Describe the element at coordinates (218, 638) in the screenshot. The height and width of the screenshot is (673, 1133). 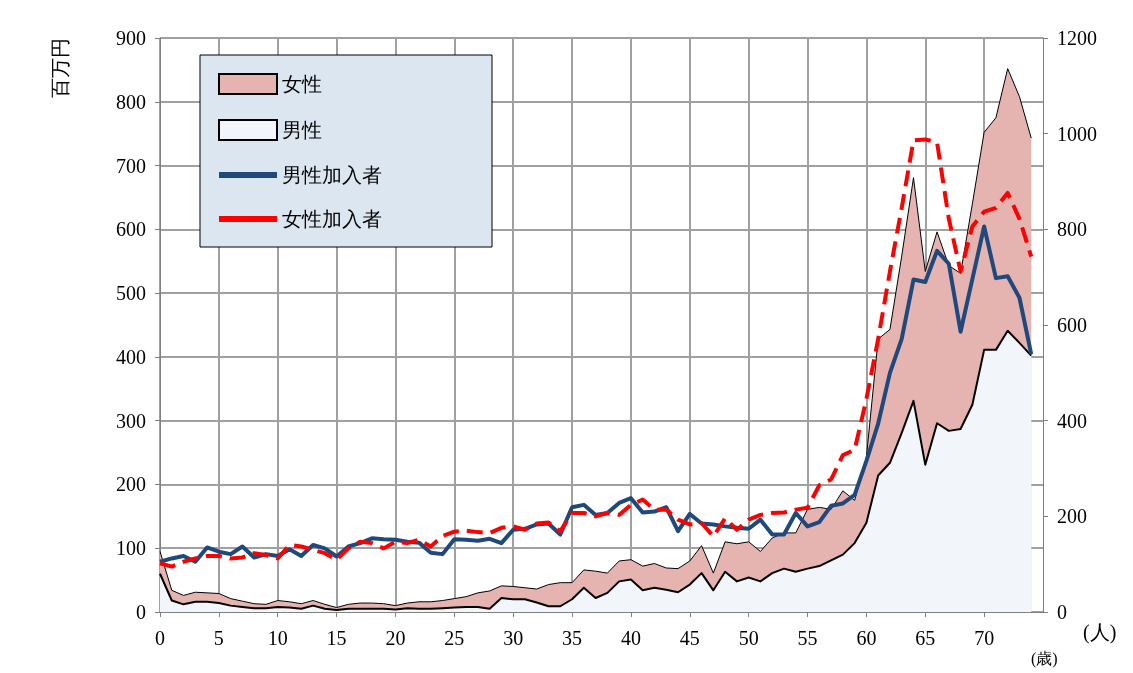
I see `x-tick-label: 5` at that location.